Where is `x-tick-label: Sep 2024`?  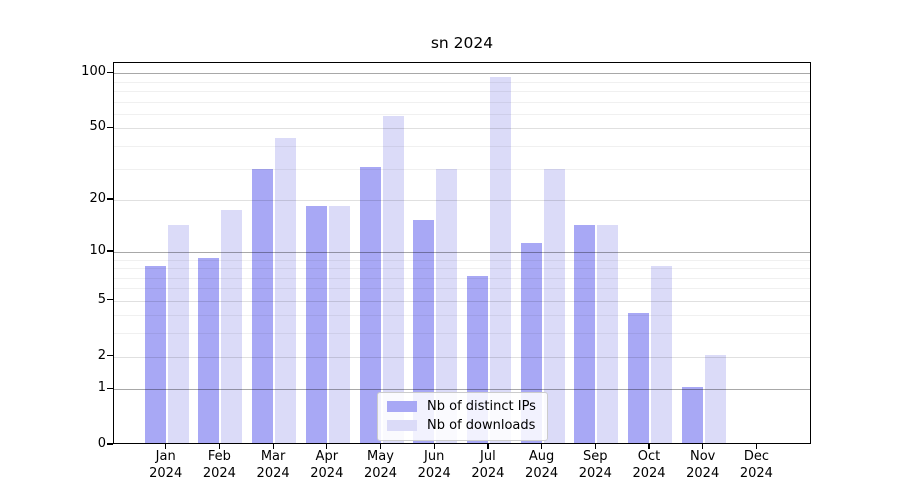
x-tick-label: Sep 2024 is located at coordinates (595, 465).